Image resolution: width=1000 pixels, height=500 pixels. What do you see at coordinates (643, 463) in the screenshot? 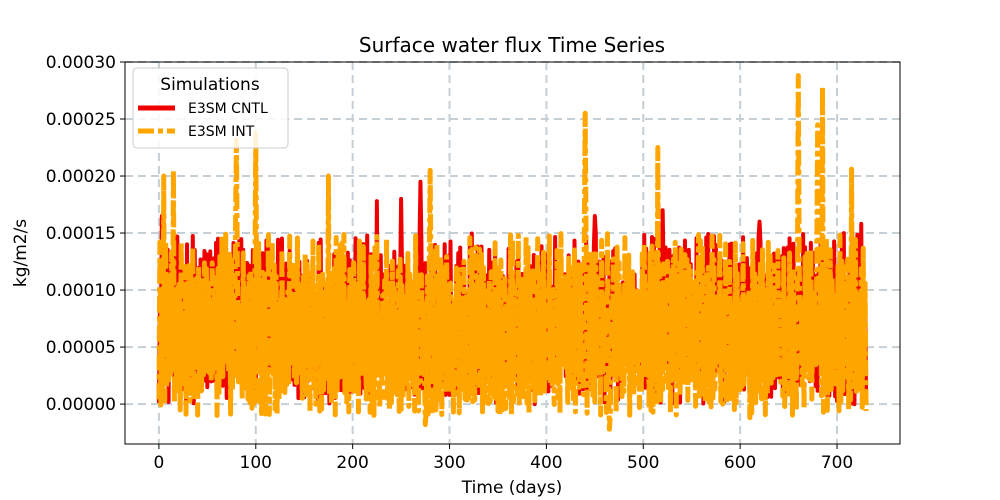
I see `x-tick-label: 500` at bounding box center [643, 463].